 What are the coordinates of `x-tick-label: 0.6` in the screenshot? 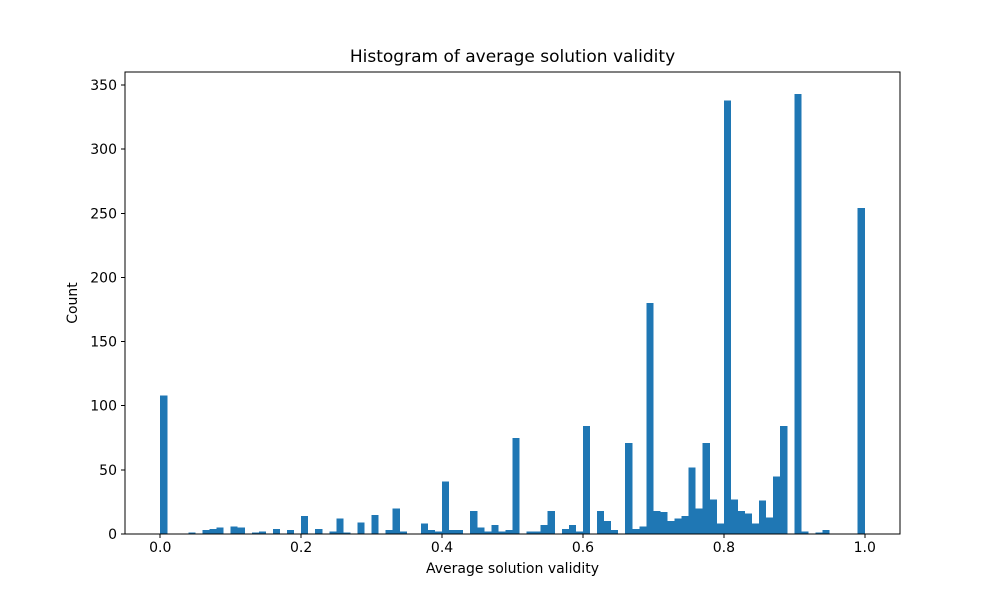 It's located at (583, 548).